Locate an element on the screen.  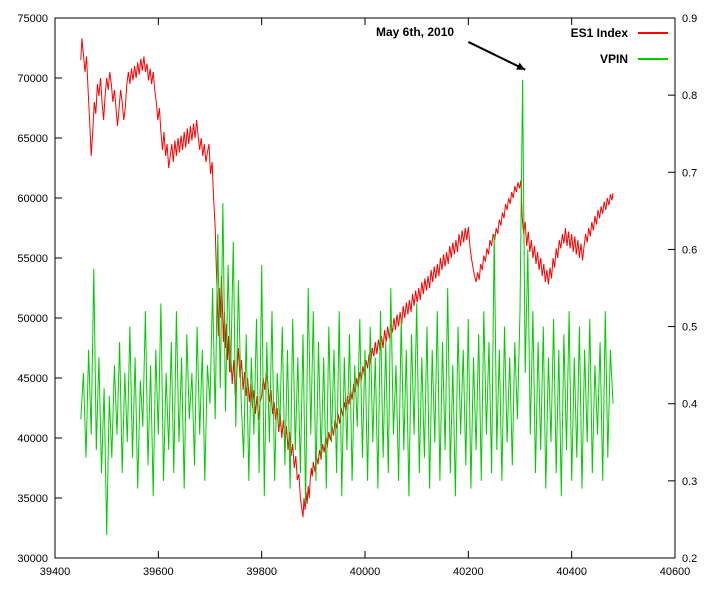
svg-text: 39400 is located at coordinates (55, 572).